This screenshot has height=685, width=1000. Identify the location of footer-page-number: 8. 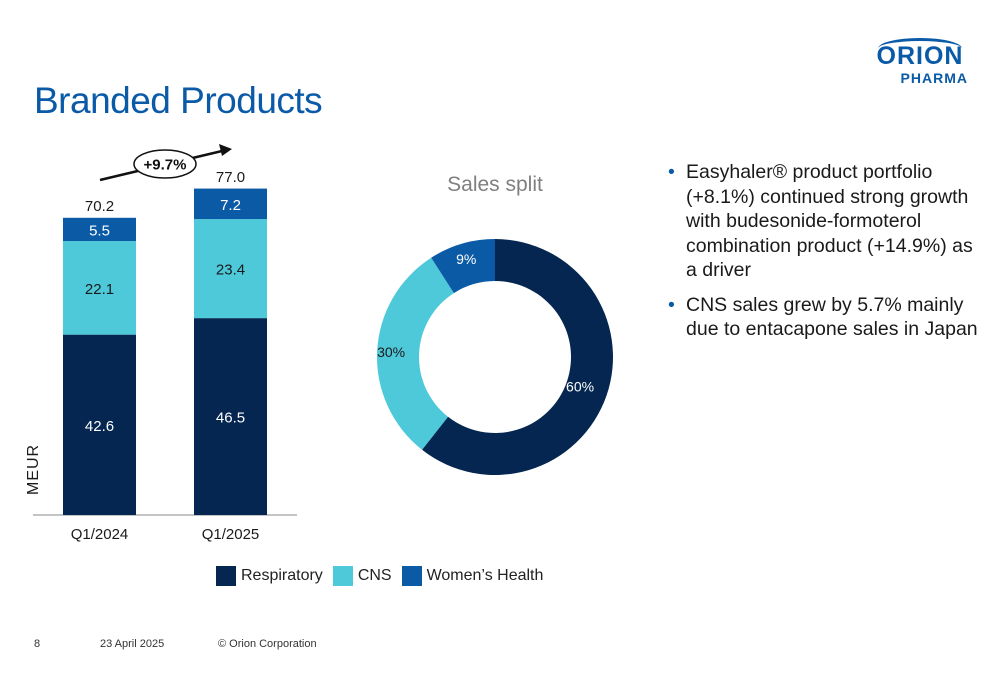
(37, 644).